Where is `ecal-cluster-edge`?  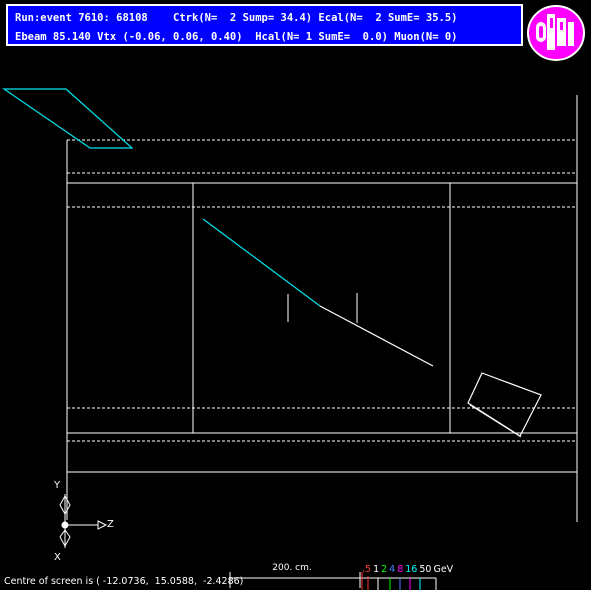 ecal-cluster-edge is located at coordinates (495, 421).